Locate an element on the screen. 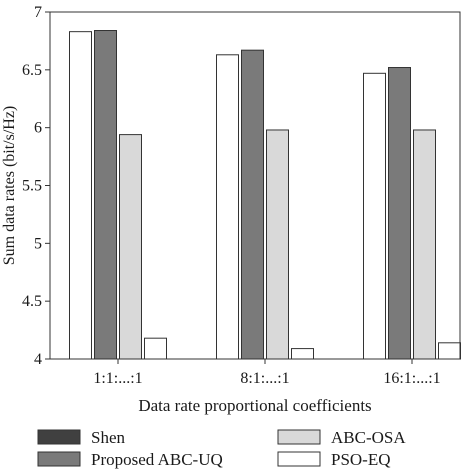 Image resolution: width=474 pixels, height=474 pixels. y-tick-label: 5 is located at coordinates (38, 243).